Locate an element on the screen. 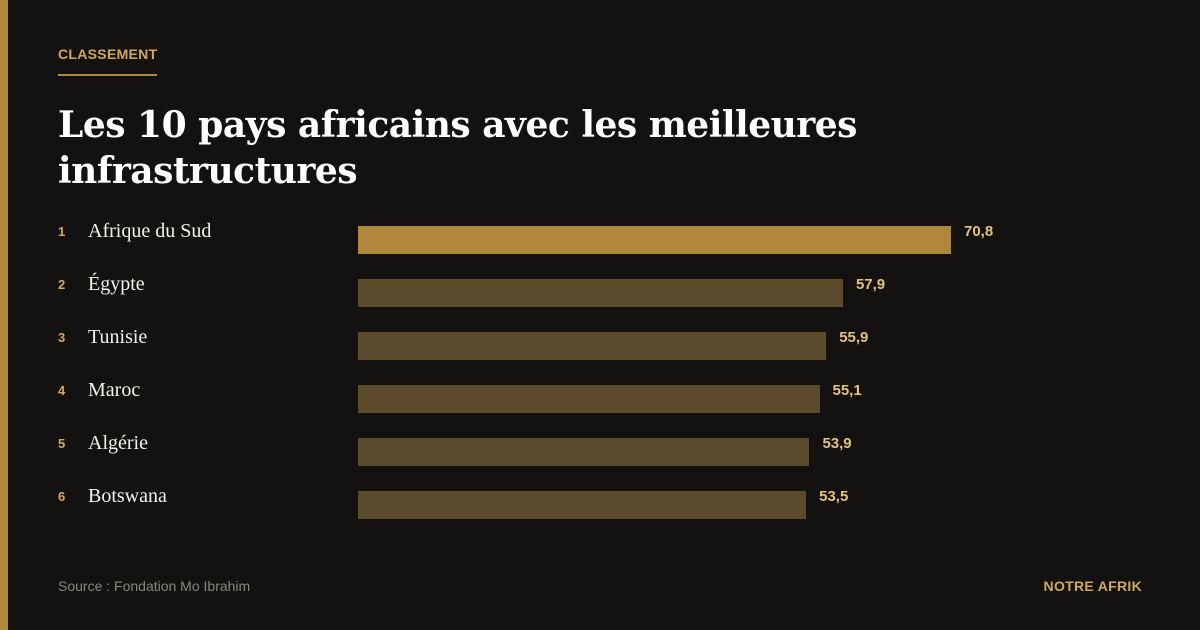  value-label: 57,9 is located at coordinates (870, 284).